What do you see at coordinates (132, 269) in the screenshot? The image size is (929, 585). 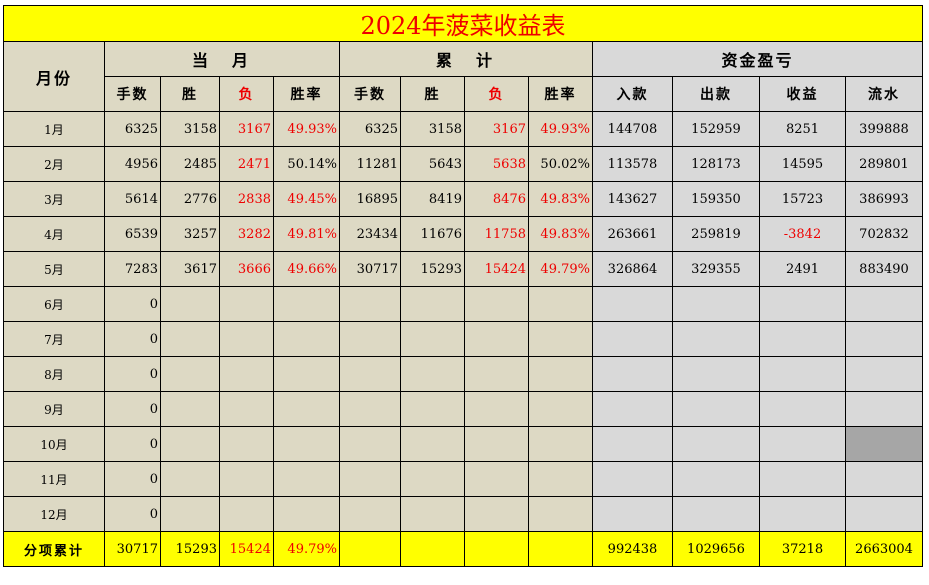 I see `cell-手数: 7283` at bounding box center [132, 269].